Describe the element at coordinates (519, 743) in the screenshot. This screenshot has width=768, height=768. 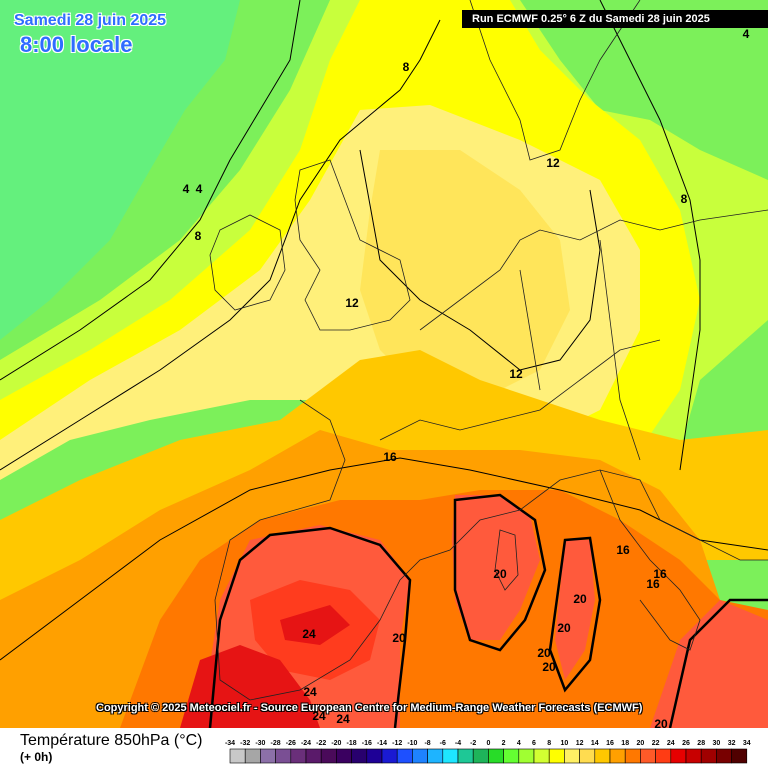
I see `legend-tick-label: 4` at that location.